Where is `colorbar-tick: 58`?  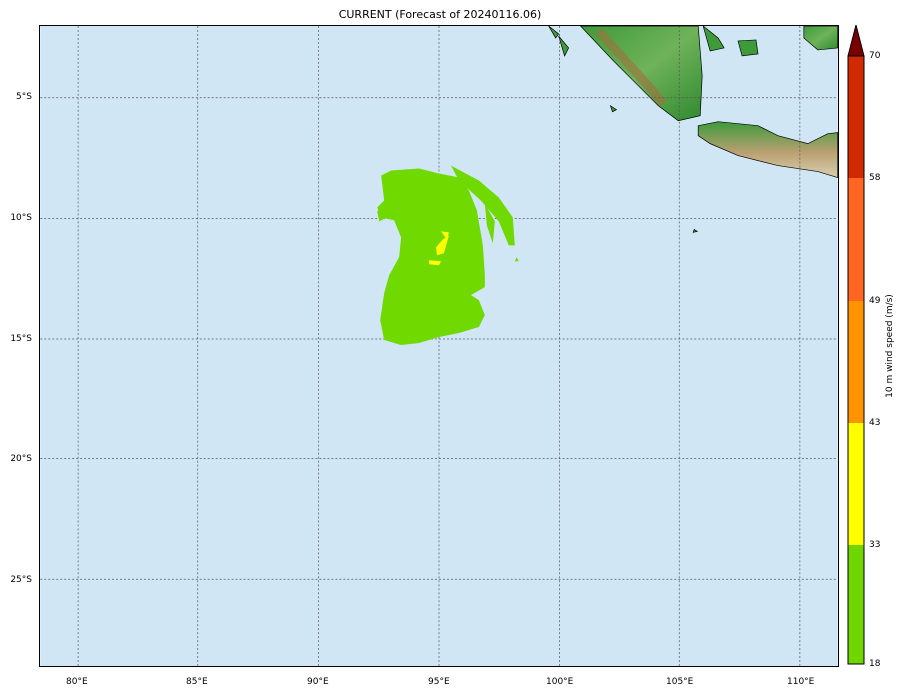
colorbar-tick: 58 is located at coordinates (875, 178).